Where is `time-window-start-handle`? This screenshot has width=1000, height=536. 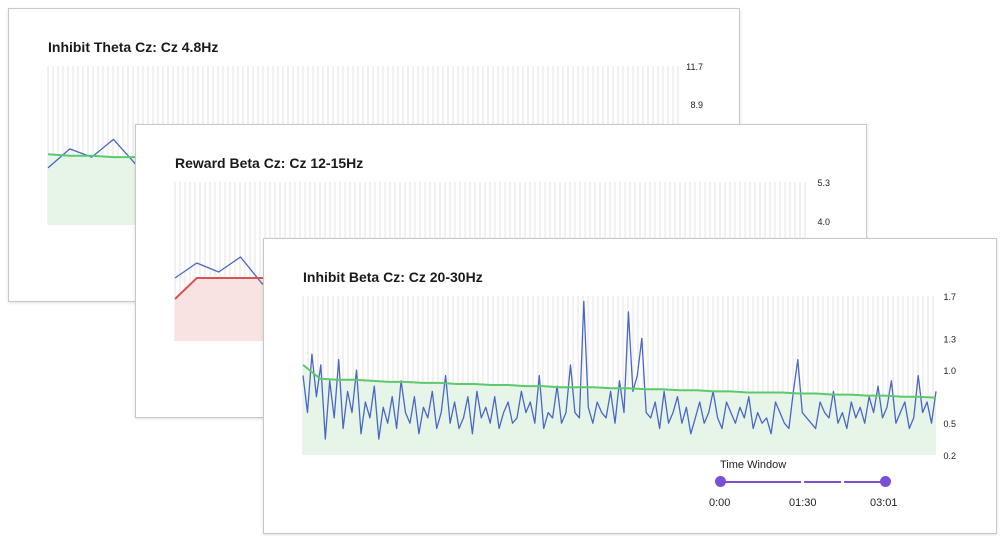 time-window-start-handle is located at coordinates (720, 481).